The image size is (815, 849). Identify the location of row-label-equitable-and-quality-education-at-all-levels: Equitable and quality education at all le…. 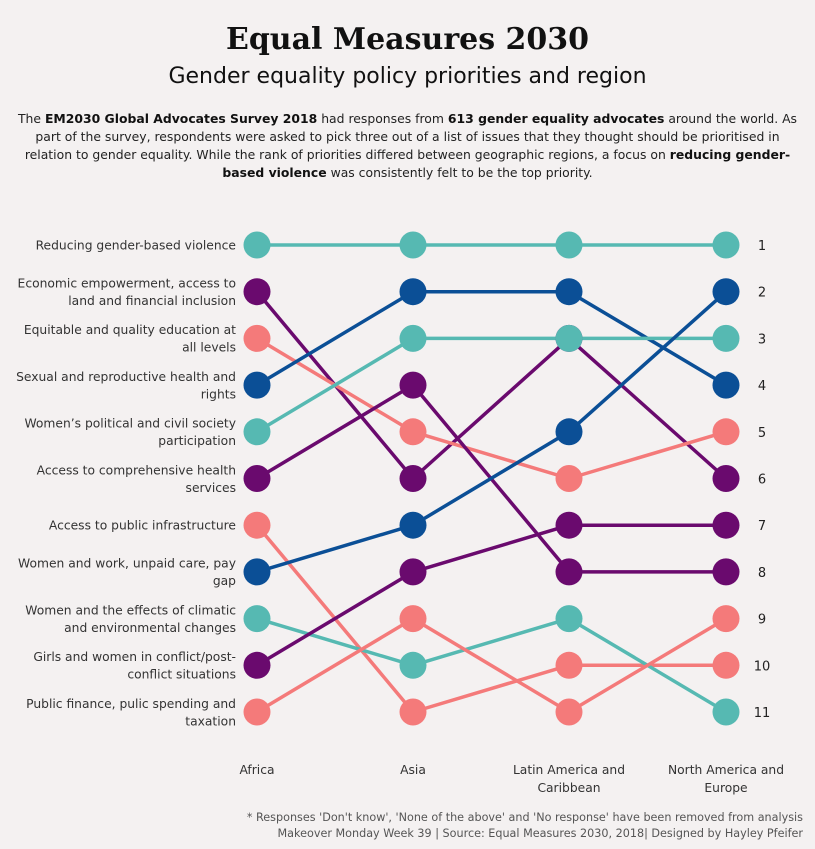
(130, 339).